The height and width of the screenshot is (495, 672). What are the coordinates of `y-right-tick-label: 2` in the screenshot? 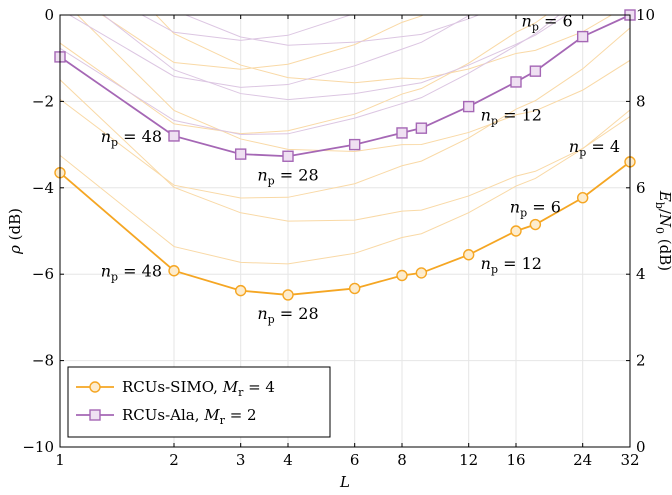 It's located at (641, 361).